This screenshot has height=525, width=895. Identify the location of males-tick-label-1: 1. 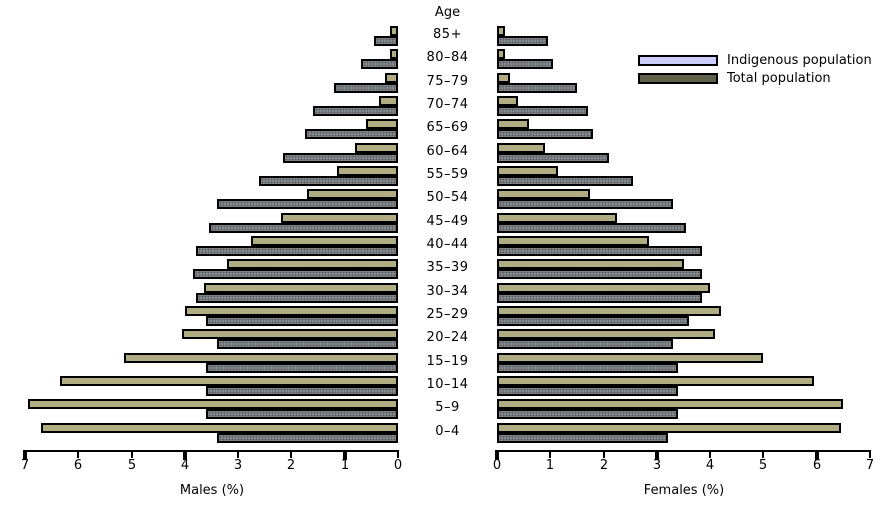
(345, 465).